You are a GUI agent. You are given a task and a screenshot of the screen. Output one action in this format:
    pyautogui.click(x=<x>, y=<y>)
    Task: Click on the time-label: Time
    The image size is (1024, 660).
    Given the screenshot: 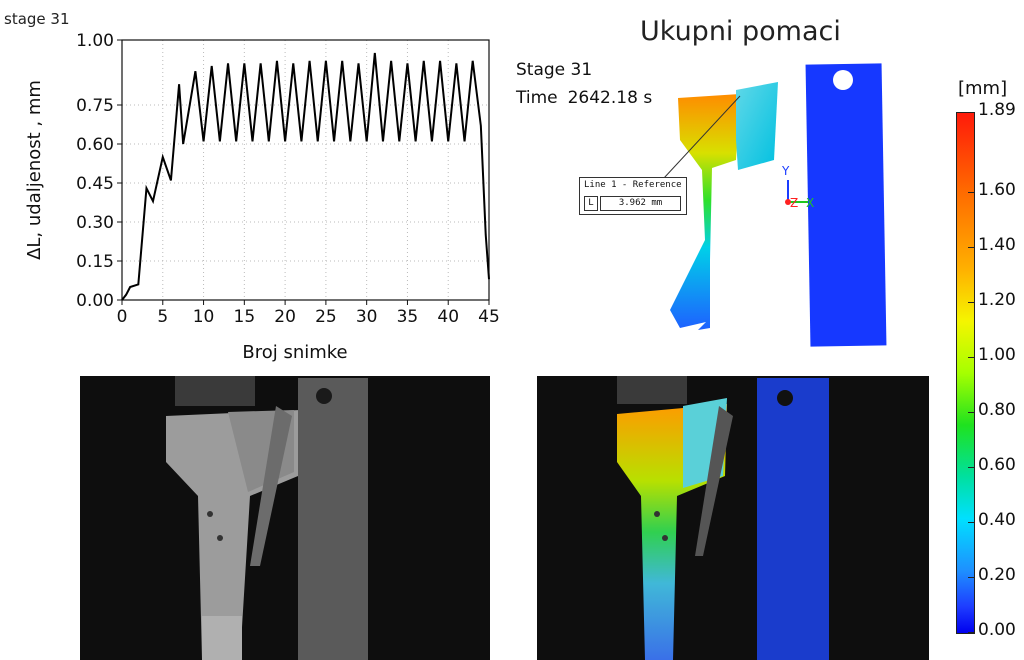 What is the action you would take?
    pyautogui.click(x=537, y=98)
    